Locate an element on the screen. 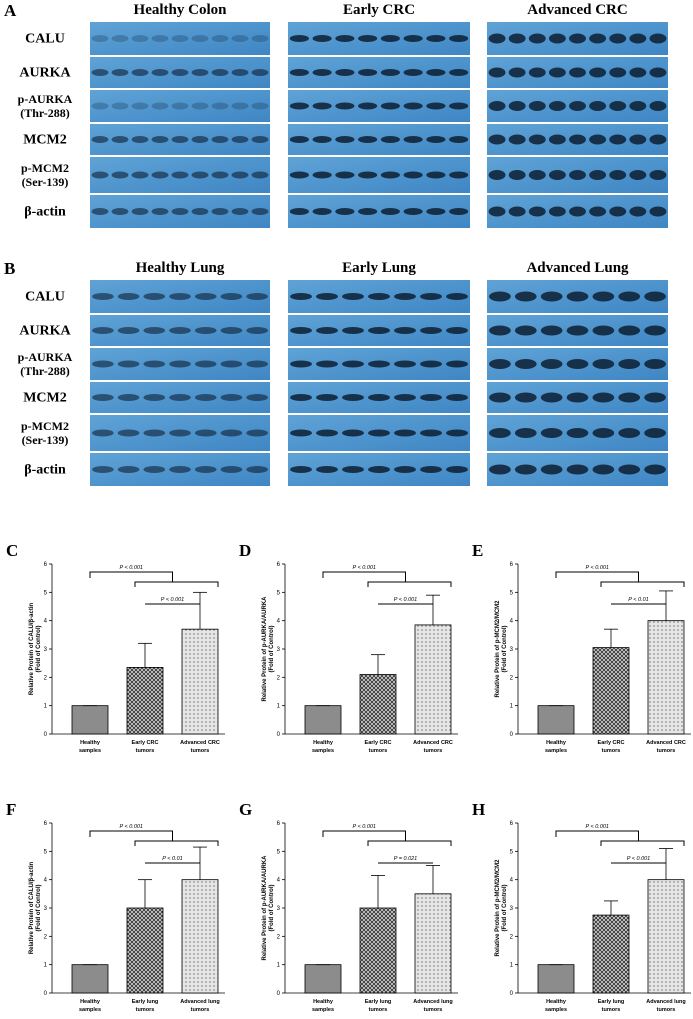  blot-row-label: AURKA is located at coordinates (45, 73).